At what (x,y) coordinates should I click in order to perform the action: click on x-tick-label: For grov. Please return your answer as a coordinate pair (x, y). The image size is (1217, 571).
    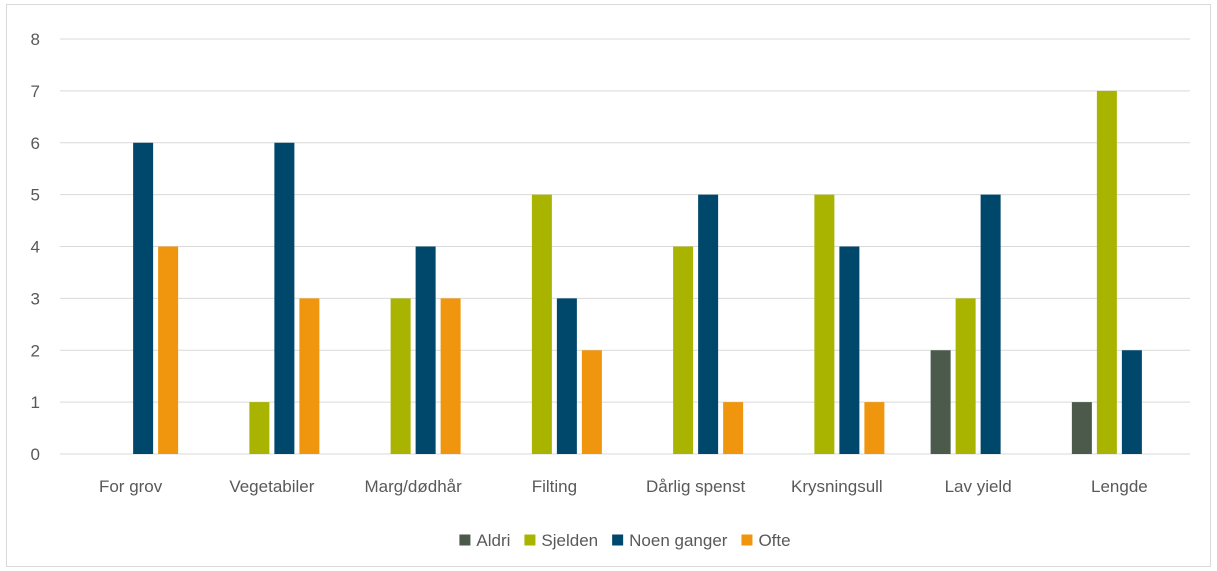
    Looking at the image, I should click on (131, 486).